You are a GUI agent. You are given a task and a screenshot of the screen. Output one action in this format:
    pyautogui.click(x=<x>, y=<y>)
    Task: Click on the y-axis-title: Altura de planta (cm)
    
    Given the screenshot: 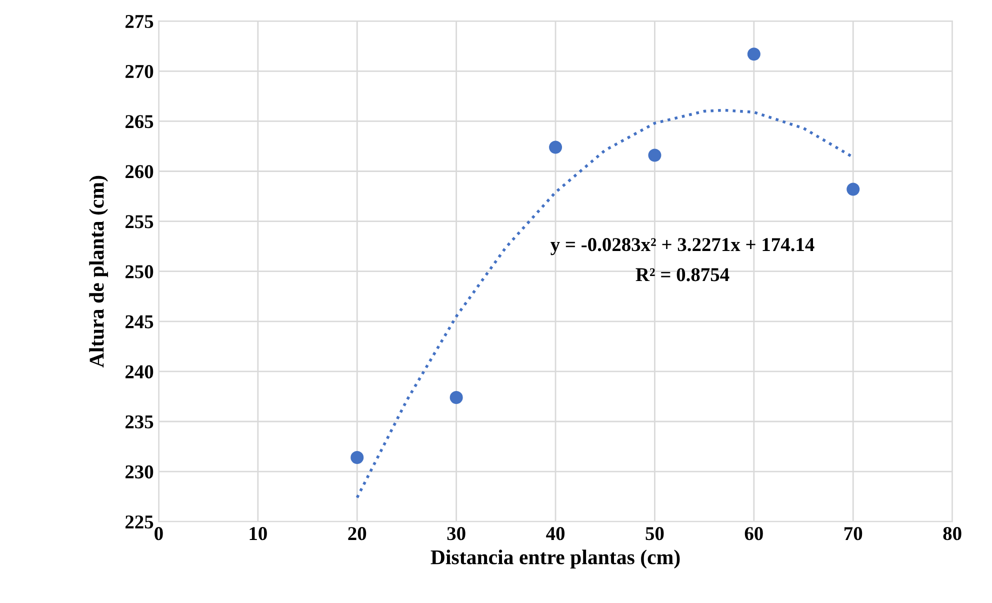 What is the action you would take?
    pyautogui.click(x=98, y=272)
    